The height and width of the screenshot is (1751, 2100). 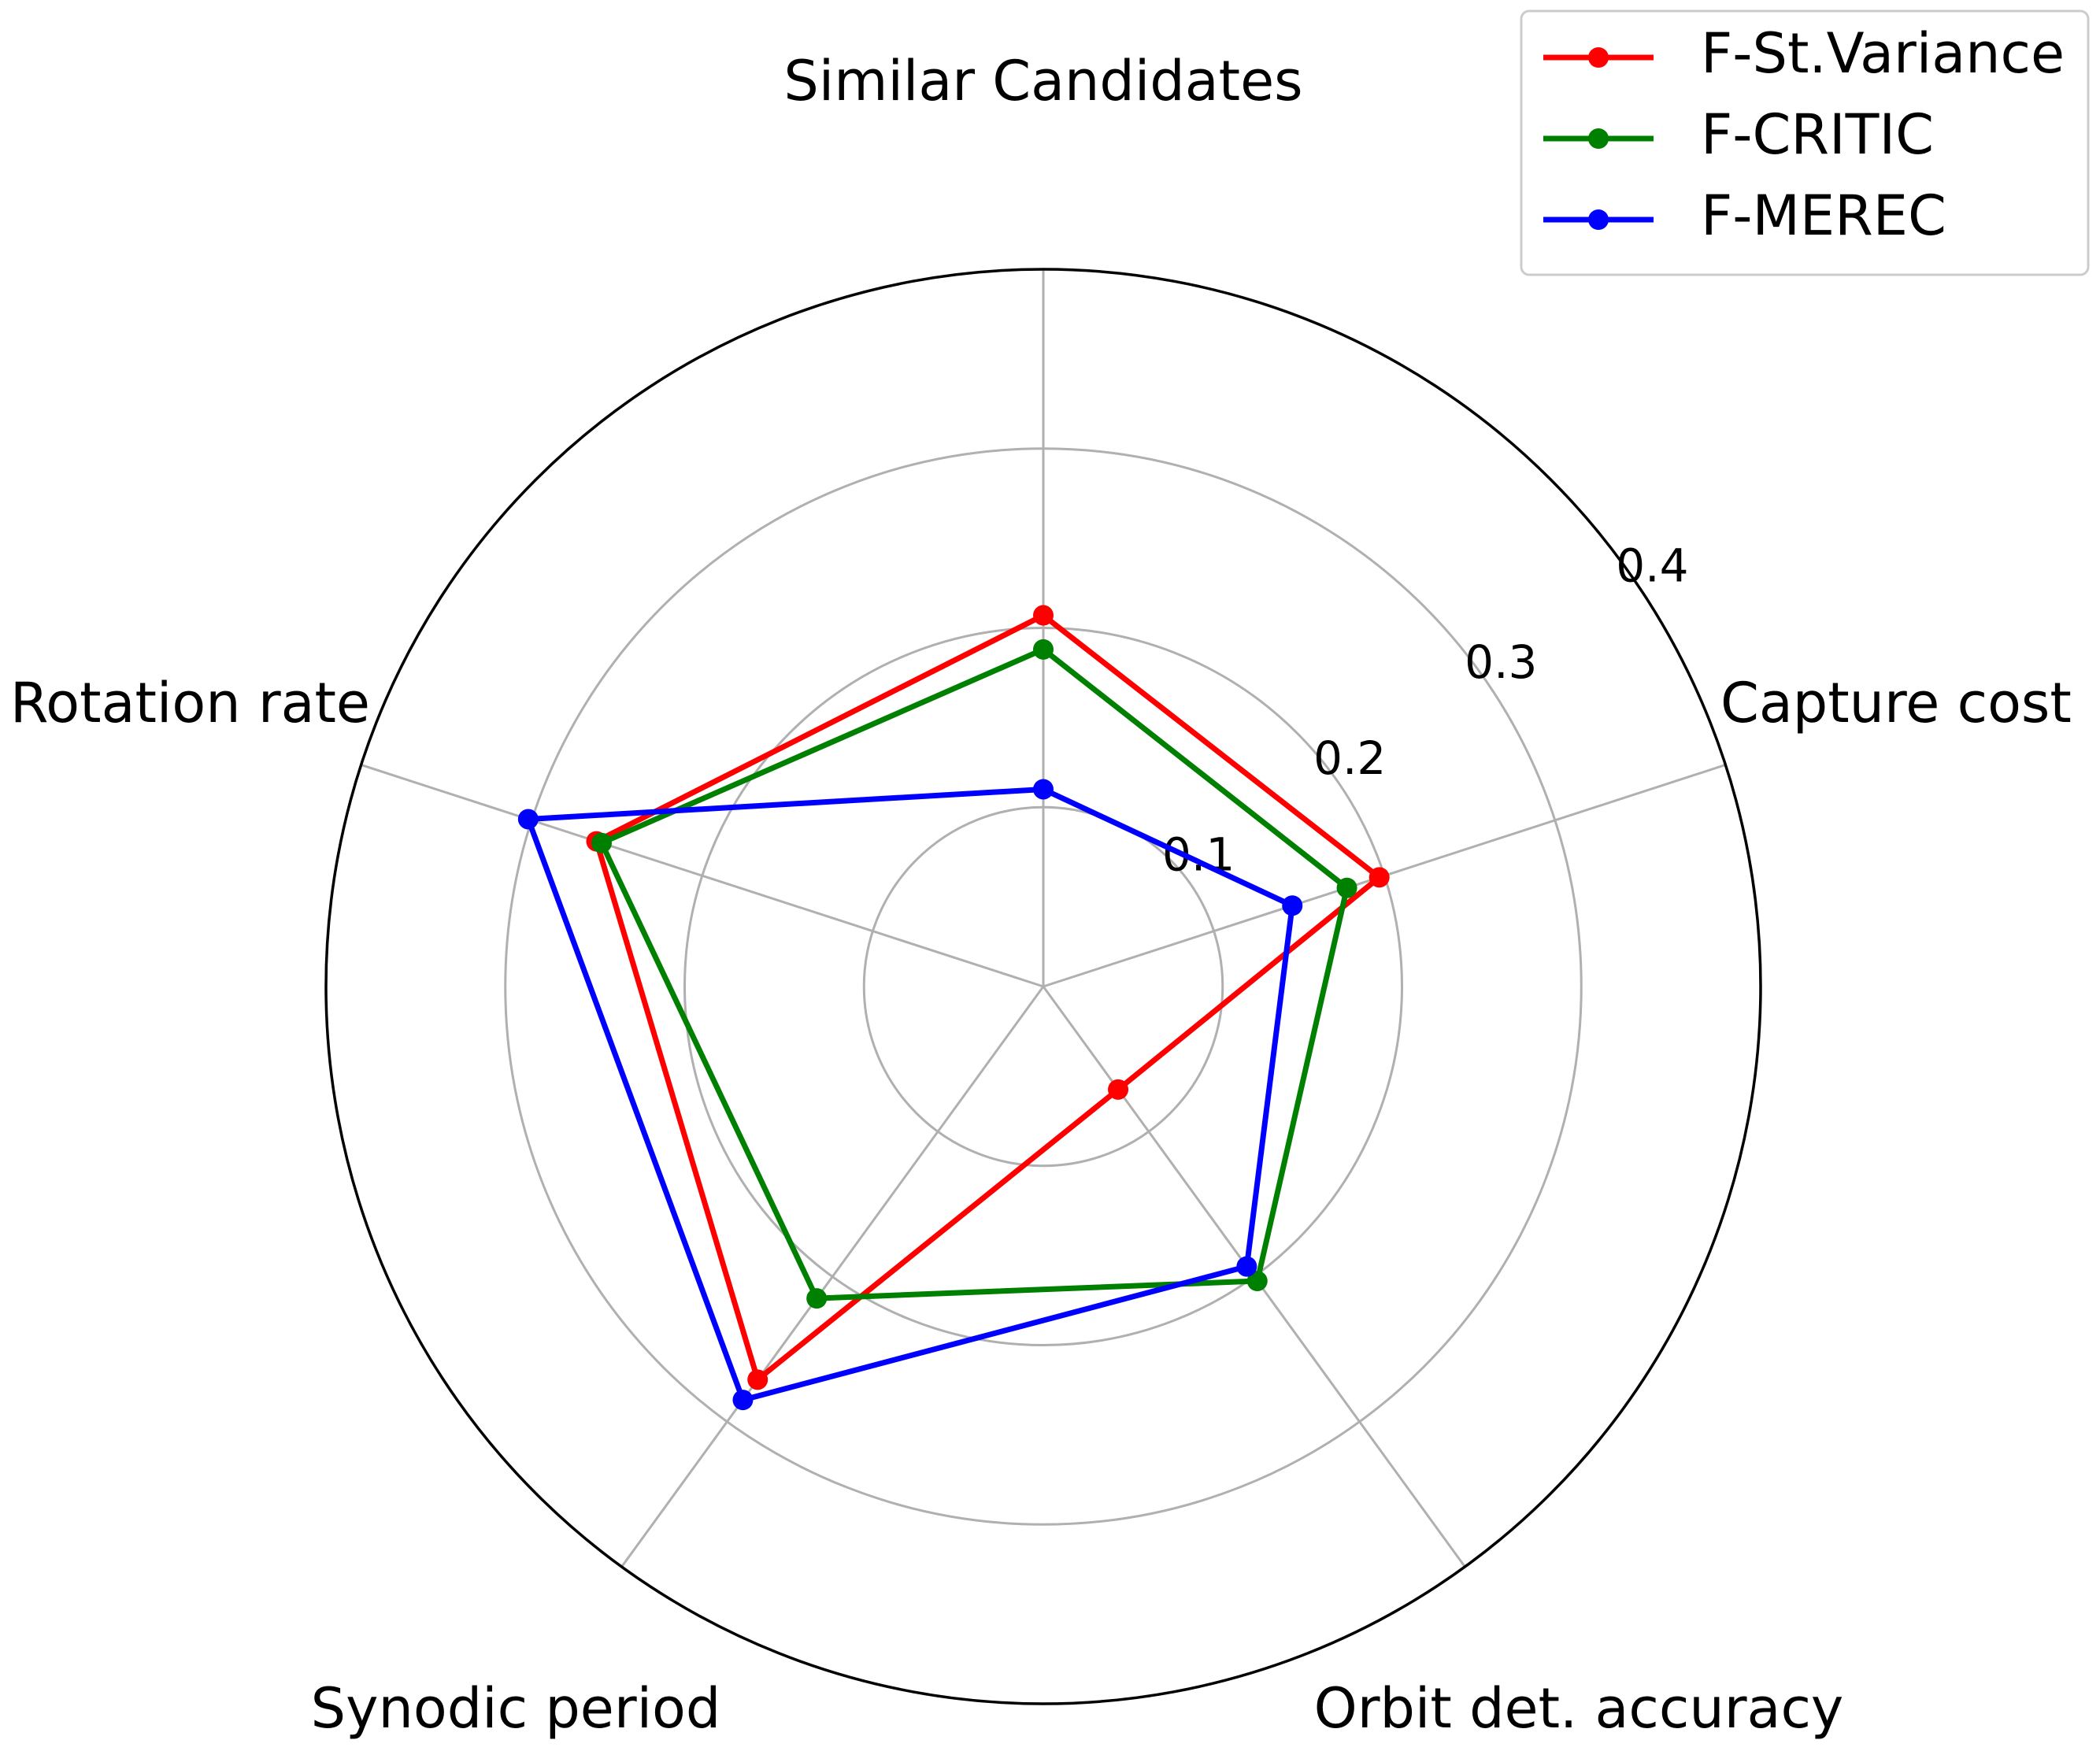 I want to click on axis-label-capture-cost: Capture cost, so click(x=1896, y=703).